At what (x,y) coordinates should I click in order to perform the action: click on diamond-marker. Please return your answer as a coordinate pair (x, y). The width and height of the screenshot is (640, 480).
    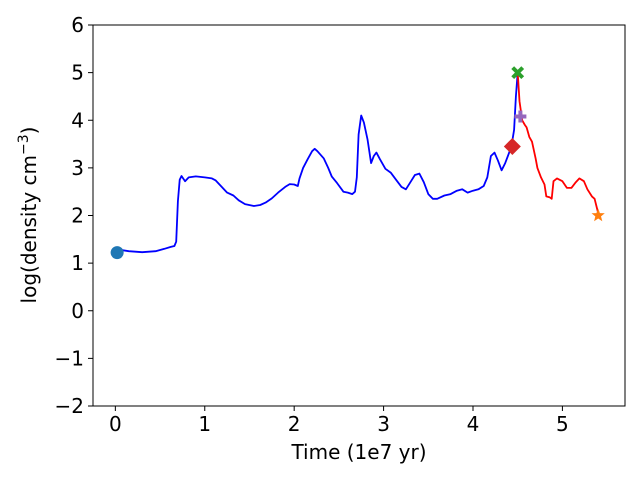
    Looking at the image, I should click on (512, 146).